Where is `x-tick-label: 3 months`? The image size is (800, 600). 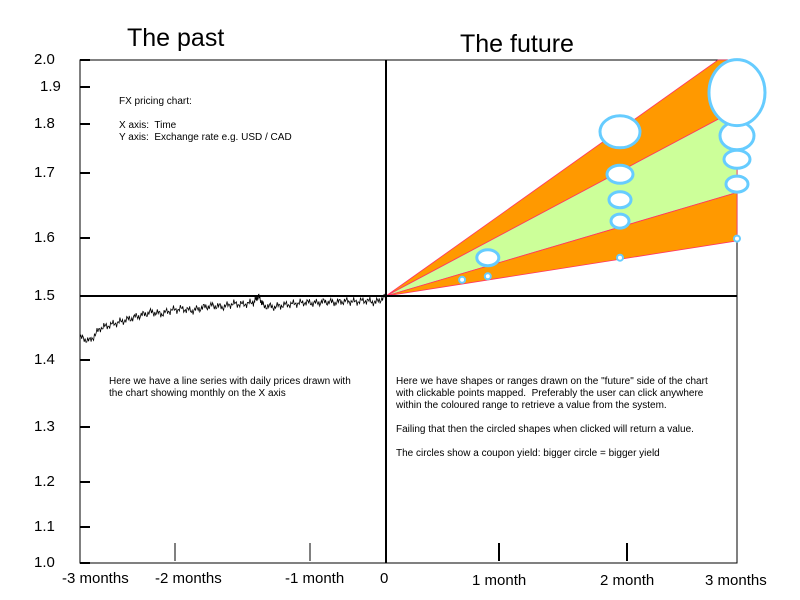
x-tick-label: 3 months is located at coordinates (736, 580).